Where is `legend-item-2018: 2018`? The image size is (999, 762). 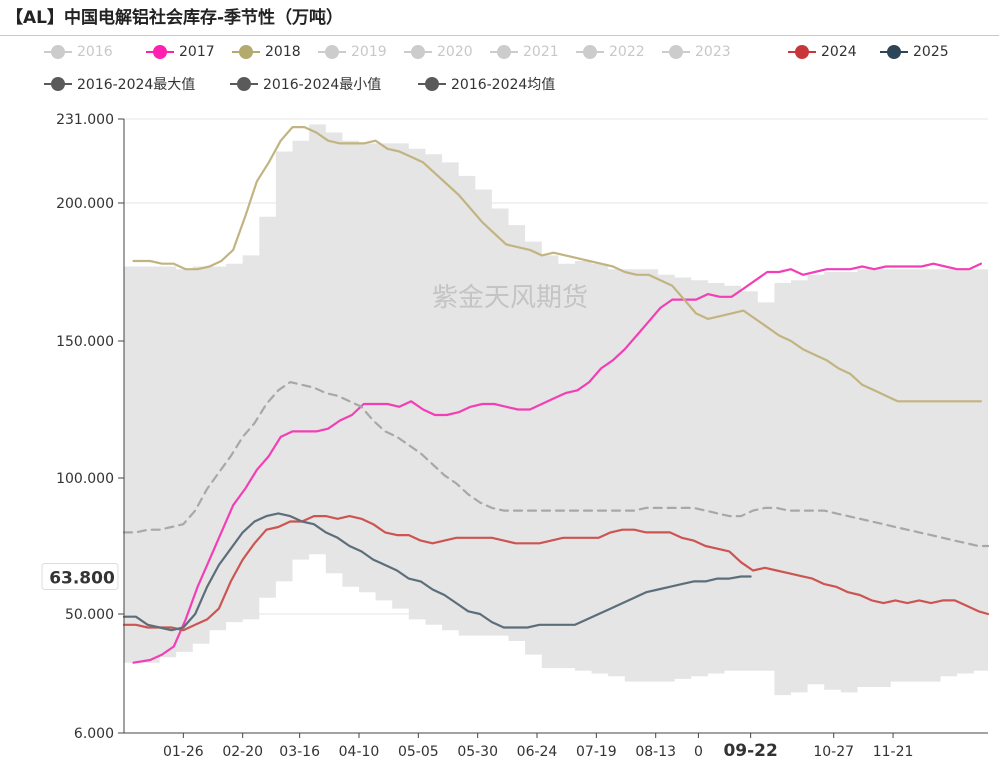
legend-item-2018: 2018 is located at coordinates (266, 52).